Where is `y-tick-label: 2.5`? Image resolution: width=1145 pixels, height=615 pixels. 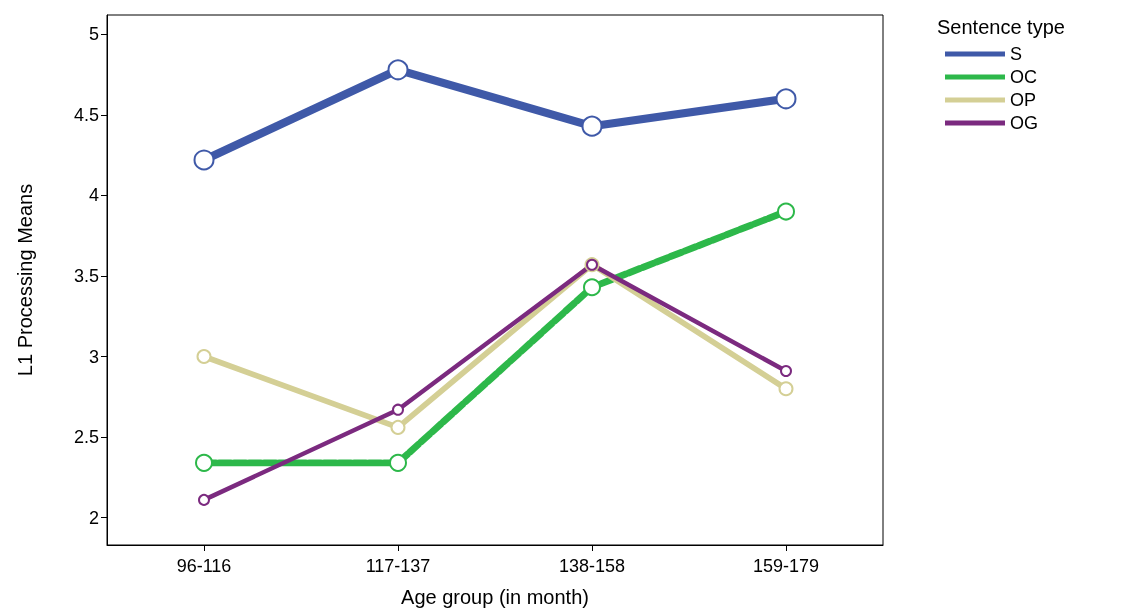
y-tick-label: 2.5 is located at coordinates (86, 437).